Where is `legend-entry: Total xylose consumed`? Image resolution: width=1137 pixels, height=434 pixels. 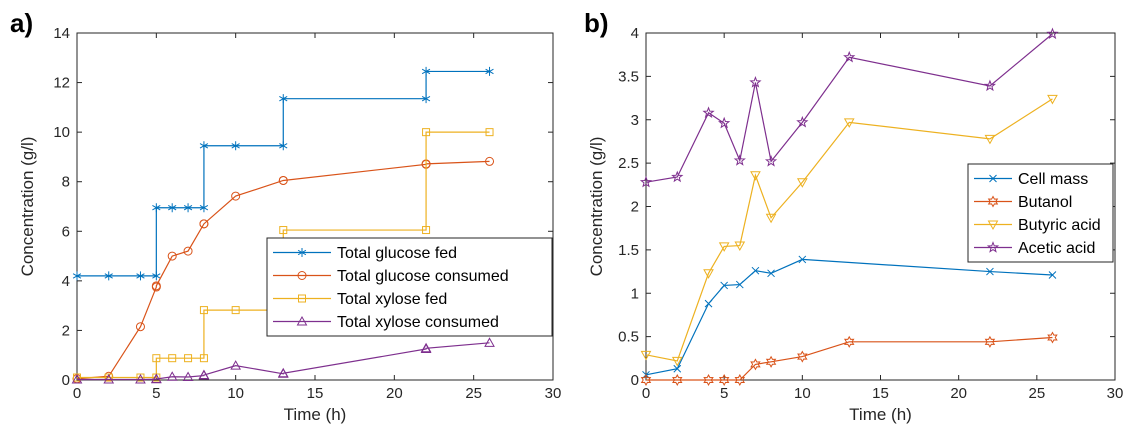 legend-entry: Total xylose consumed is located at coordinates (386, 322).